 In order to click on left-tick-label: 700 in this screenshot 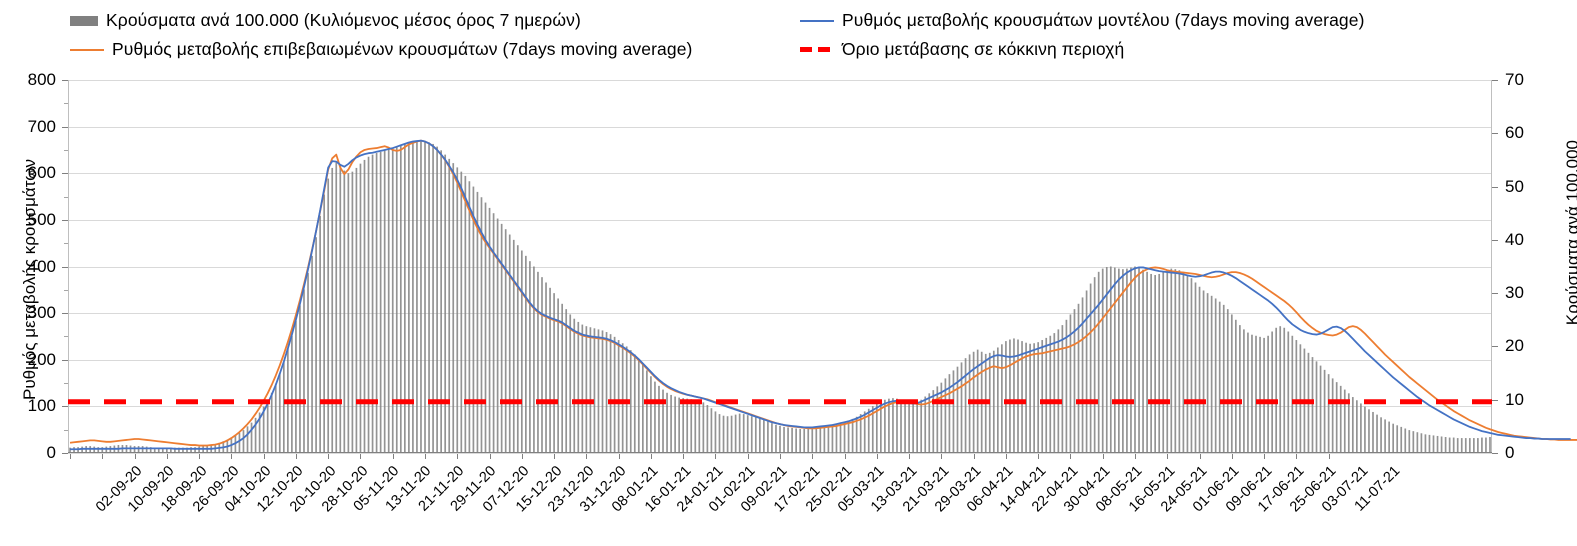, I will do `click(41, 126)`.